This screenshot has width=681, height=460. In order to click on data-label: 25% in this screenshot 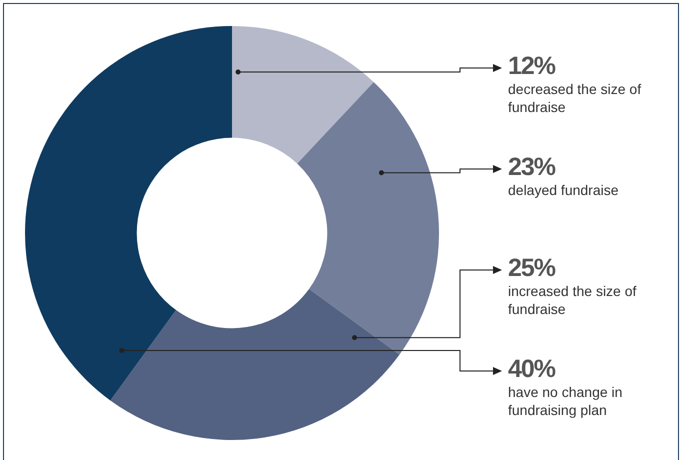, I will do `click(532, 268)`.